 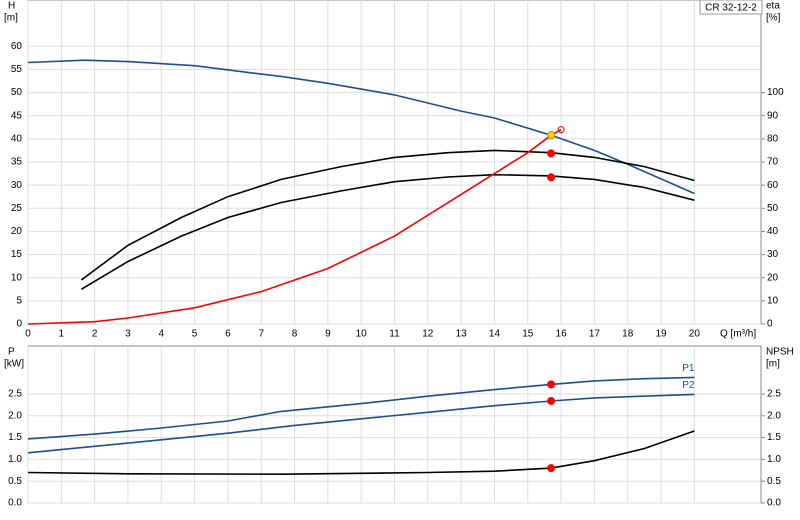 What do you see at coordinates (774, 503) in the screenshot?
I see `y2-tick-label: 0.0` at bounding box center [774, 503].